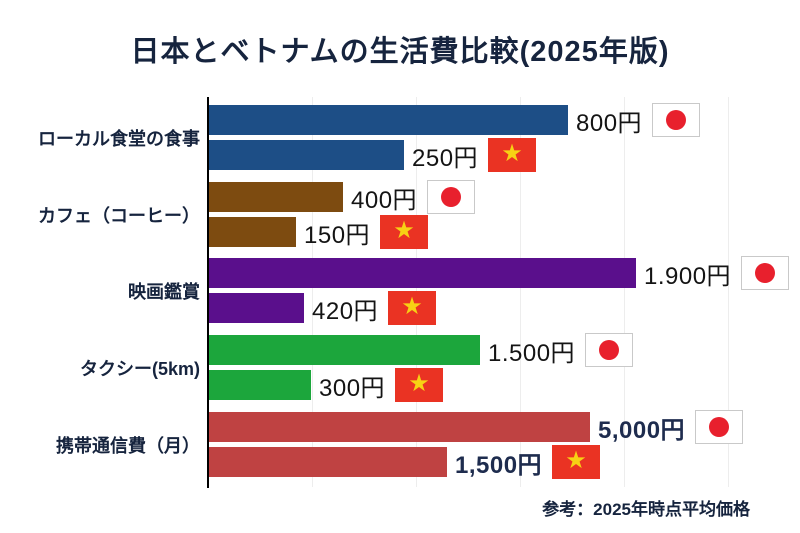  What do you see at coordinates (400, 52) in the screenshot?
I see `chart-title: 日本とベトナムの生活費比較(2025年版)` at bounding box center [400, 52].